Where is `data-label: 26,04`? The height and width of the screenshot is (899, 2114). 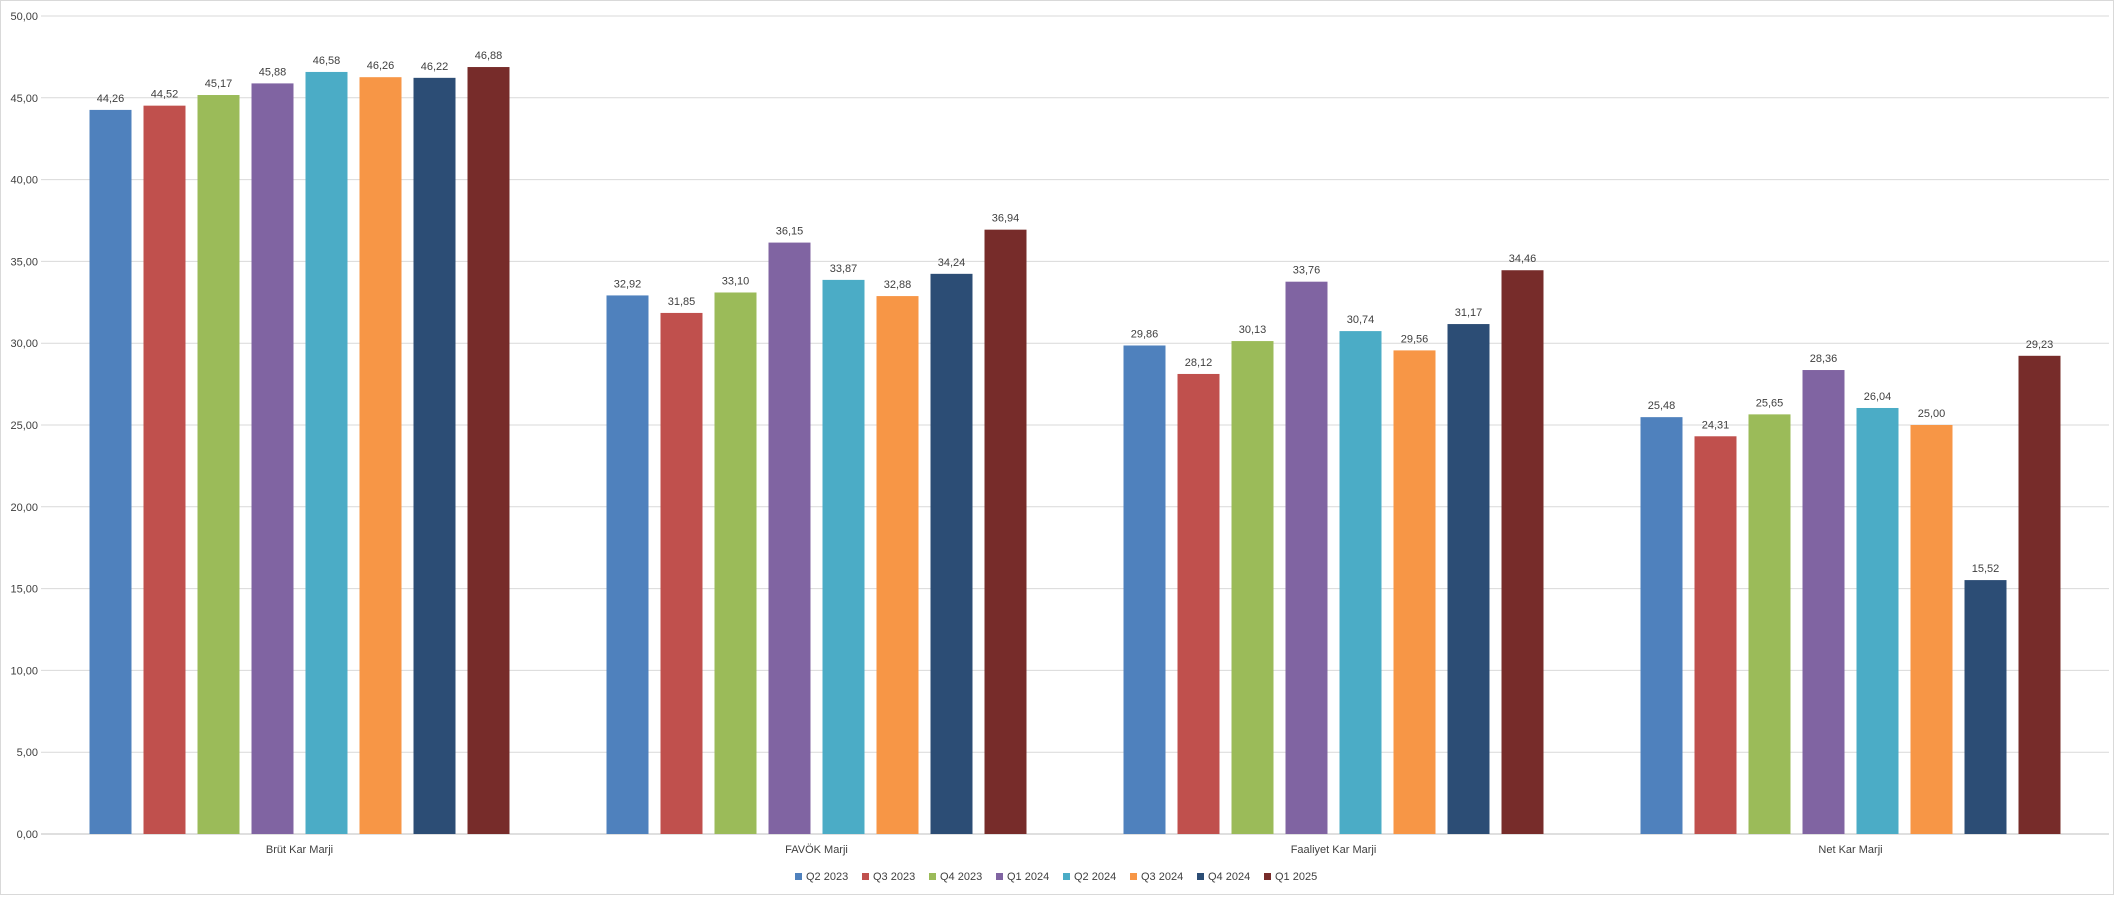
data-label: 26,04 is located at coordinates (1878, 397).